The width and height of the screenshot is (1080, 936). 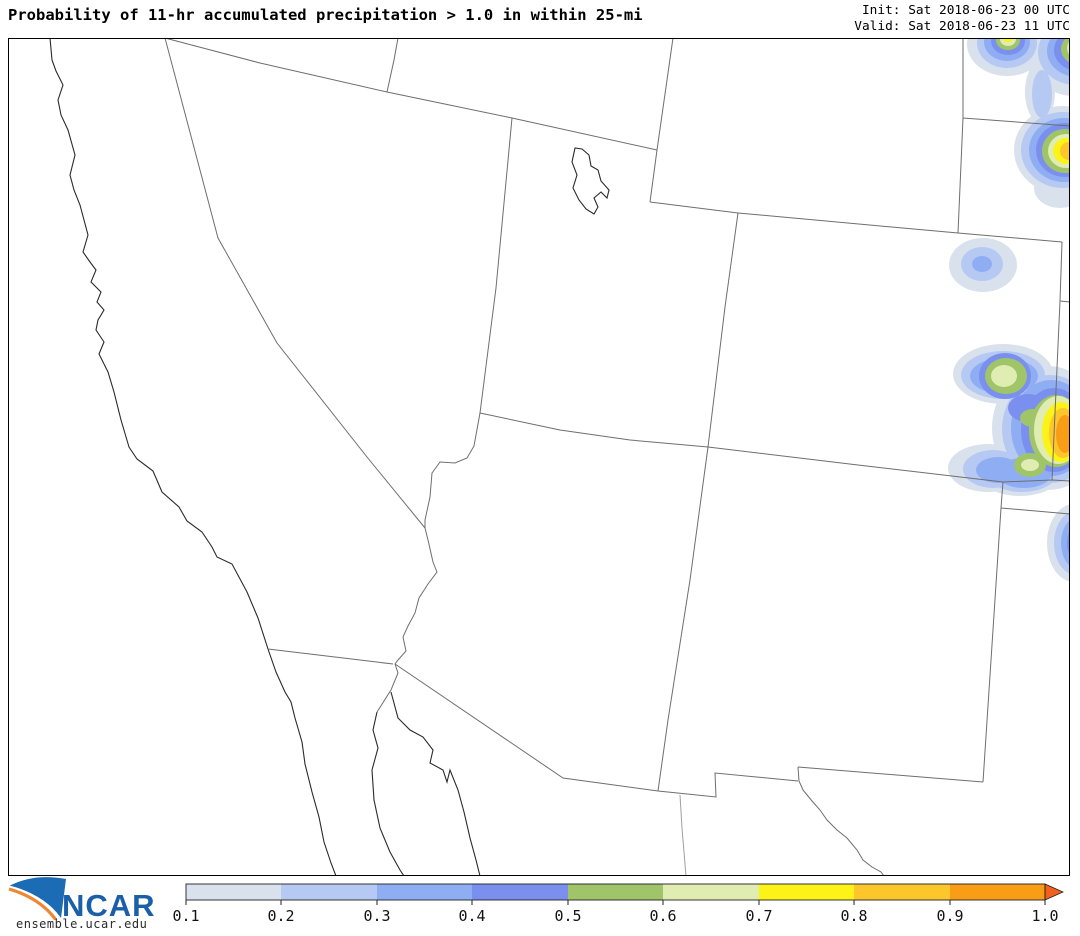 What do you see at coordinates (962, 26) in the screenshot?
I see `valid-time-label: Valid: Sat 2018-06-23 11 UTC` at bounding box center [962, 26].